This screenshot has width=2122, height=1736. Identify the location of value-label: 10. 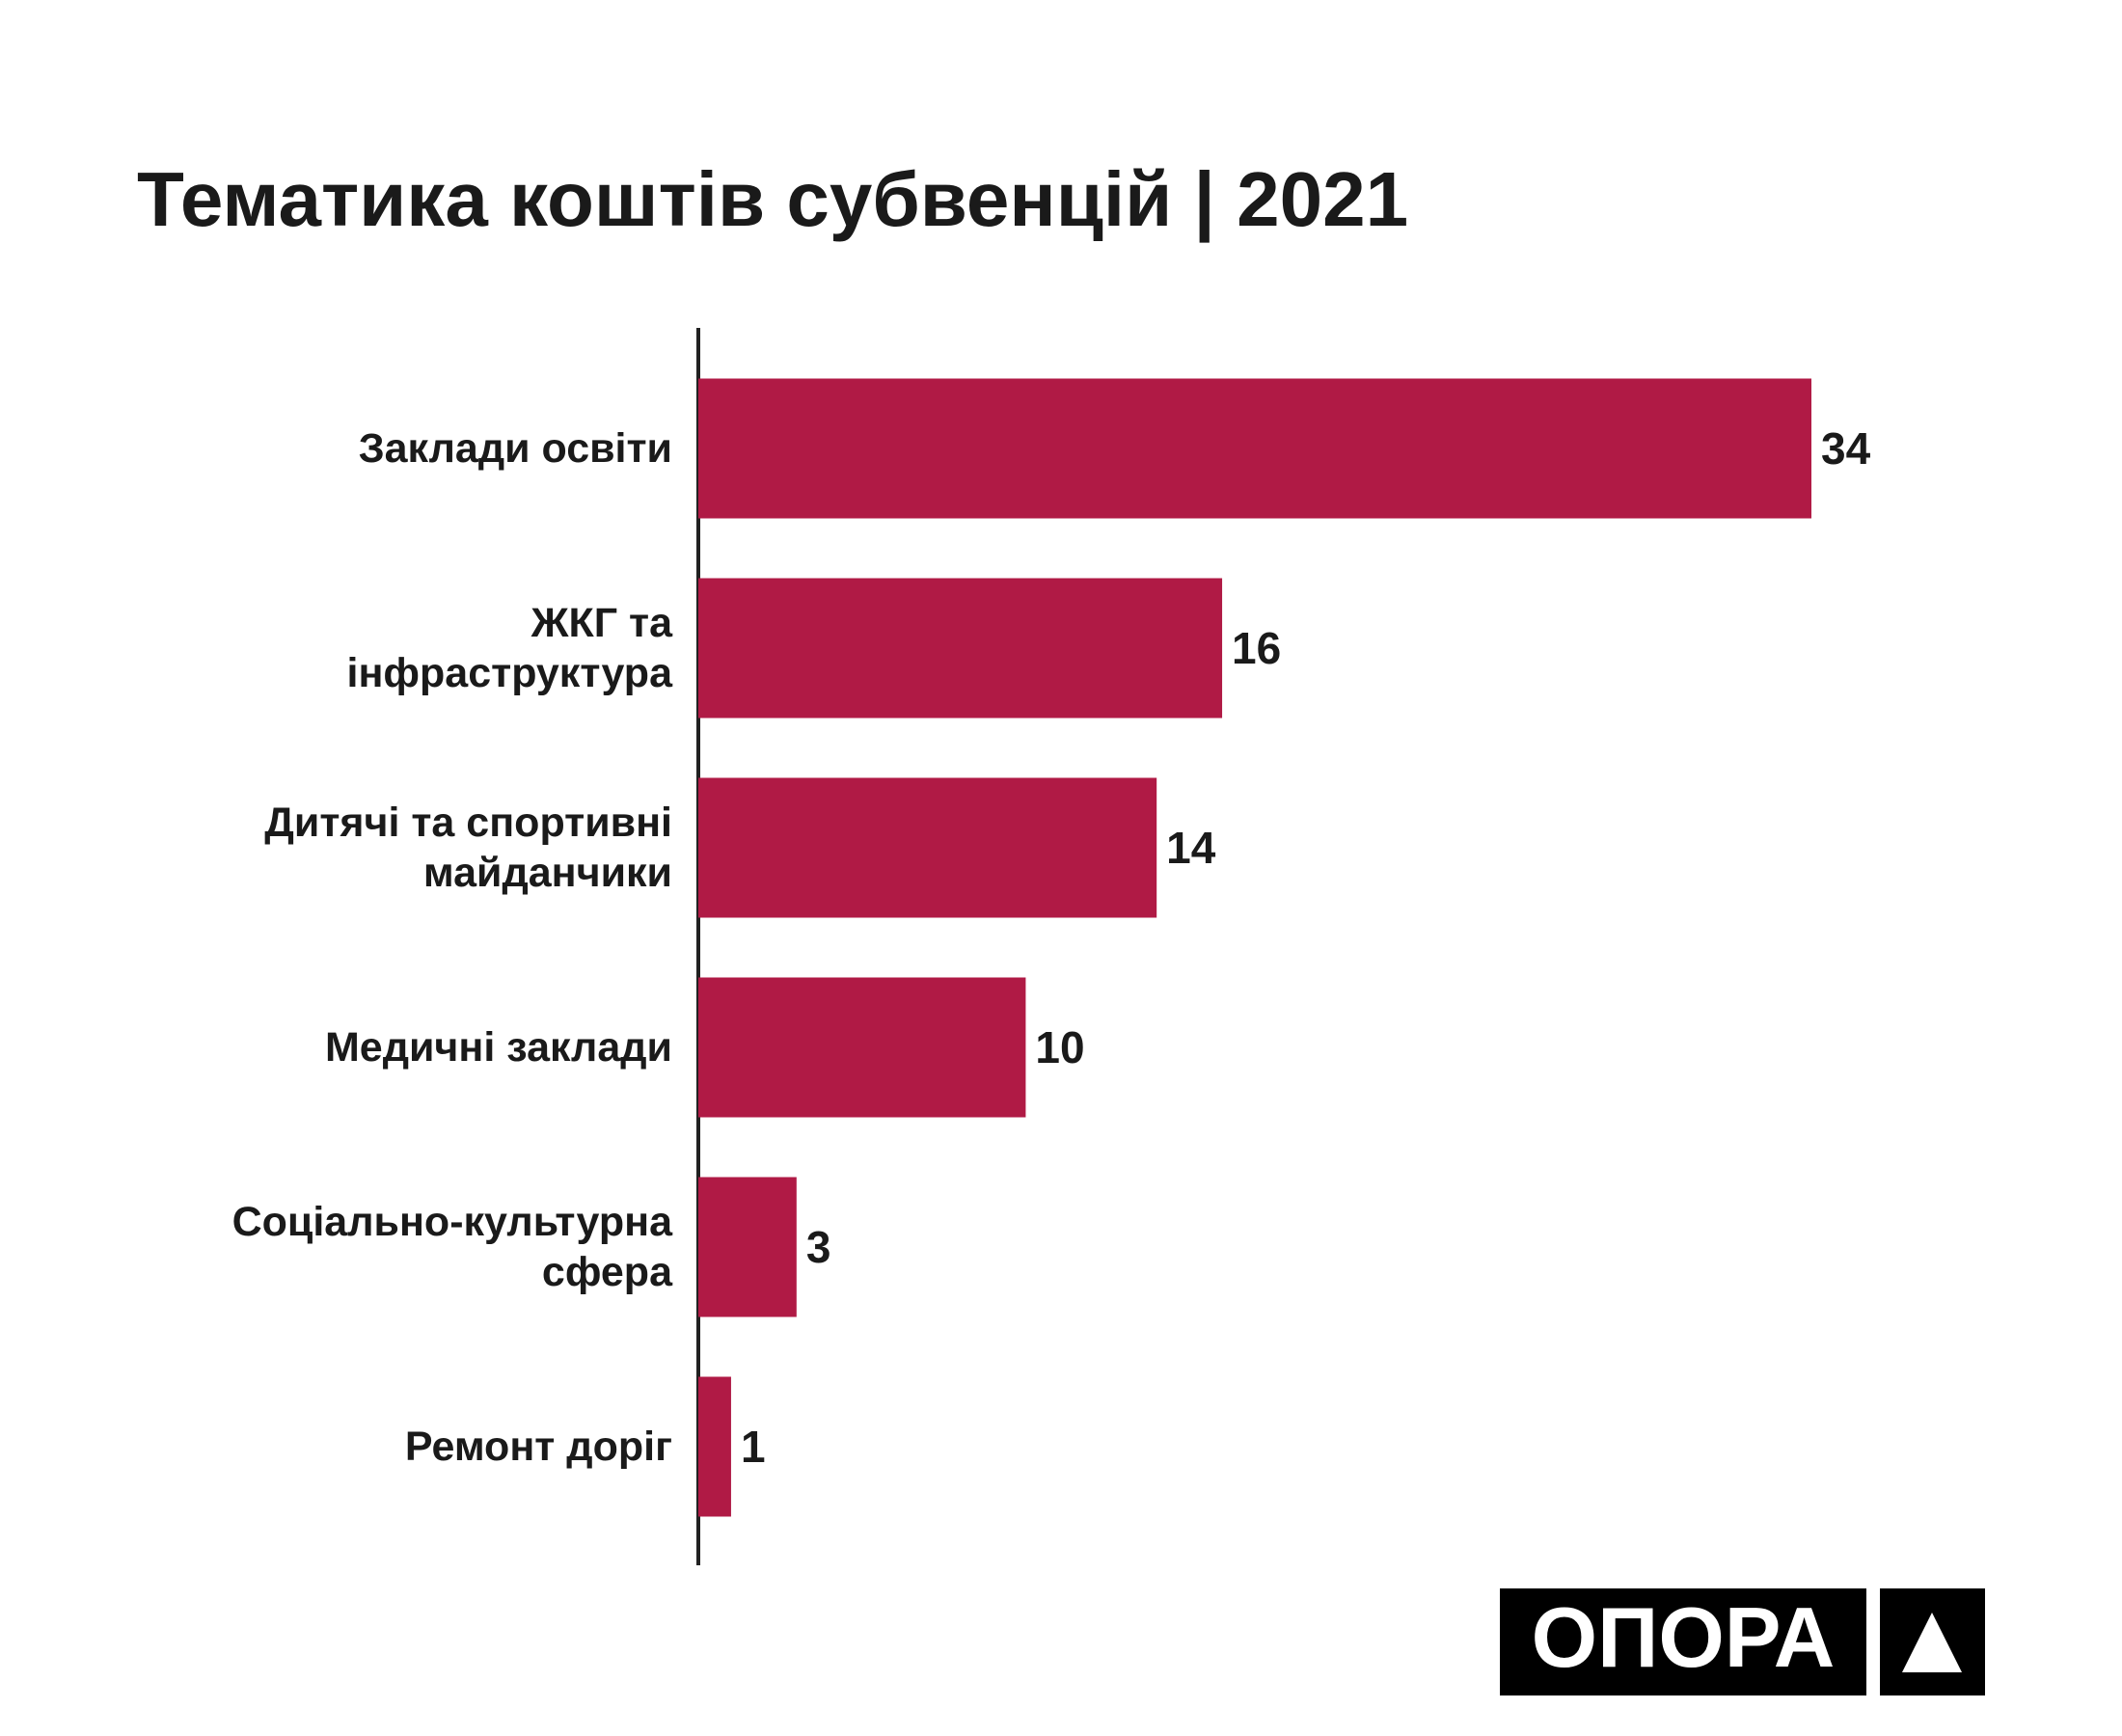
(1060, 1047).